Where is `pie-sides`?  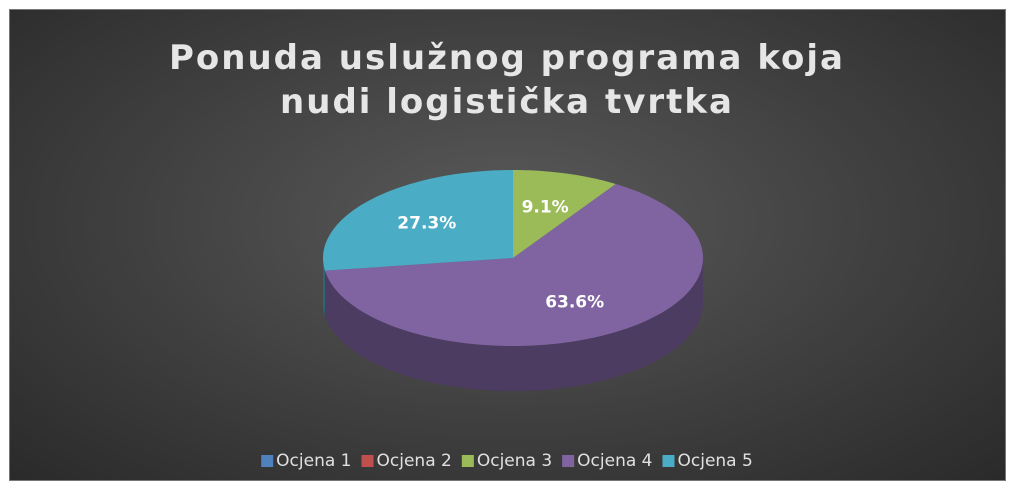
pie-sides is located at coordinates (513, 324).